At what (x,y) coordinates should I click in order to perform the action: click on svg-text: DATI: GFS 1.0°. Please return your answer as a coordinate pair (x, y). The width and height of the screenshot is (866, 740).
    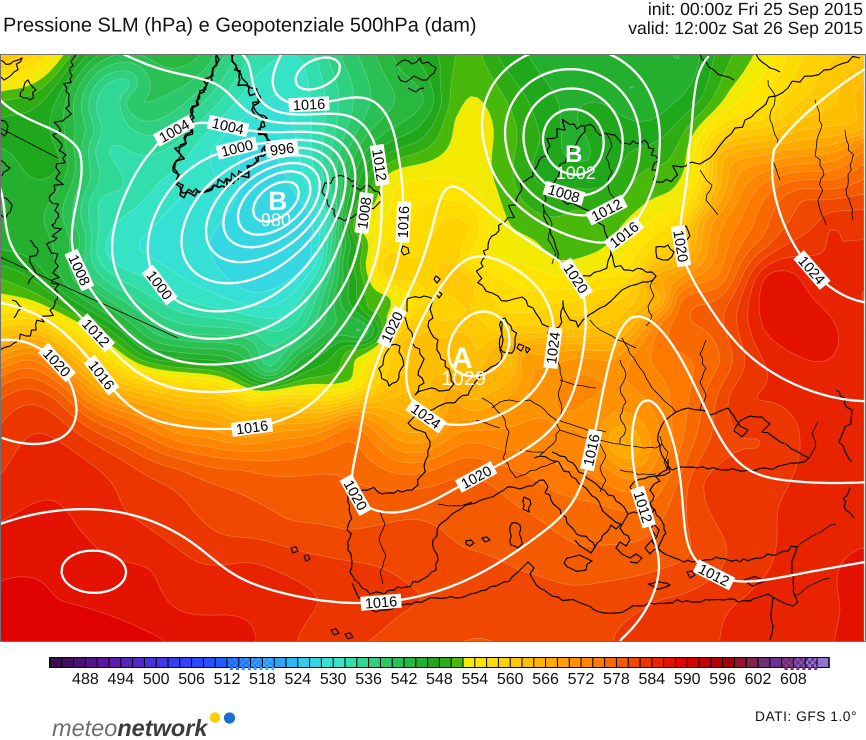
    Looking at the image, I should click on (806, 716).